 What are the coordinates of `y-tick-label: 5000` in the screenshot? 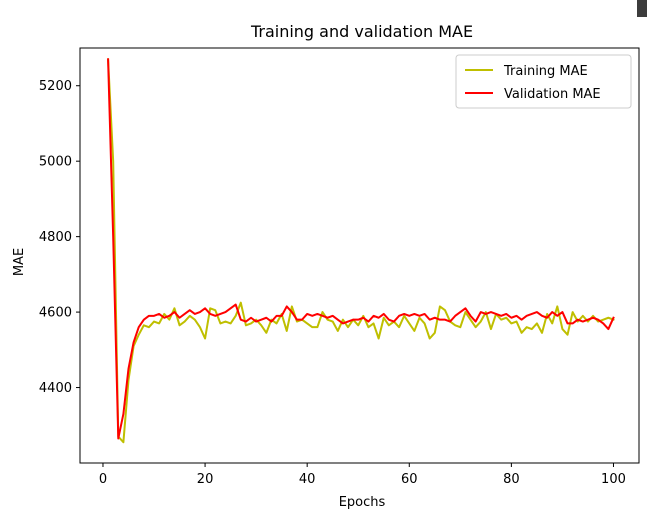 It's located at (55, 162).